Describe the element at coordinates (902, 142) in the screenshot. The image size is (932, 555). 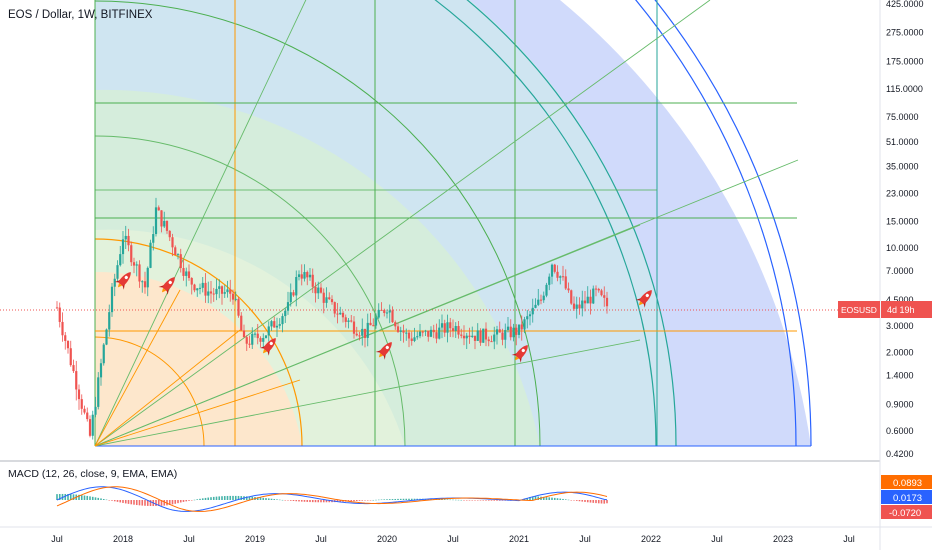
I see `price-tick-label: 51.0000` at that location.